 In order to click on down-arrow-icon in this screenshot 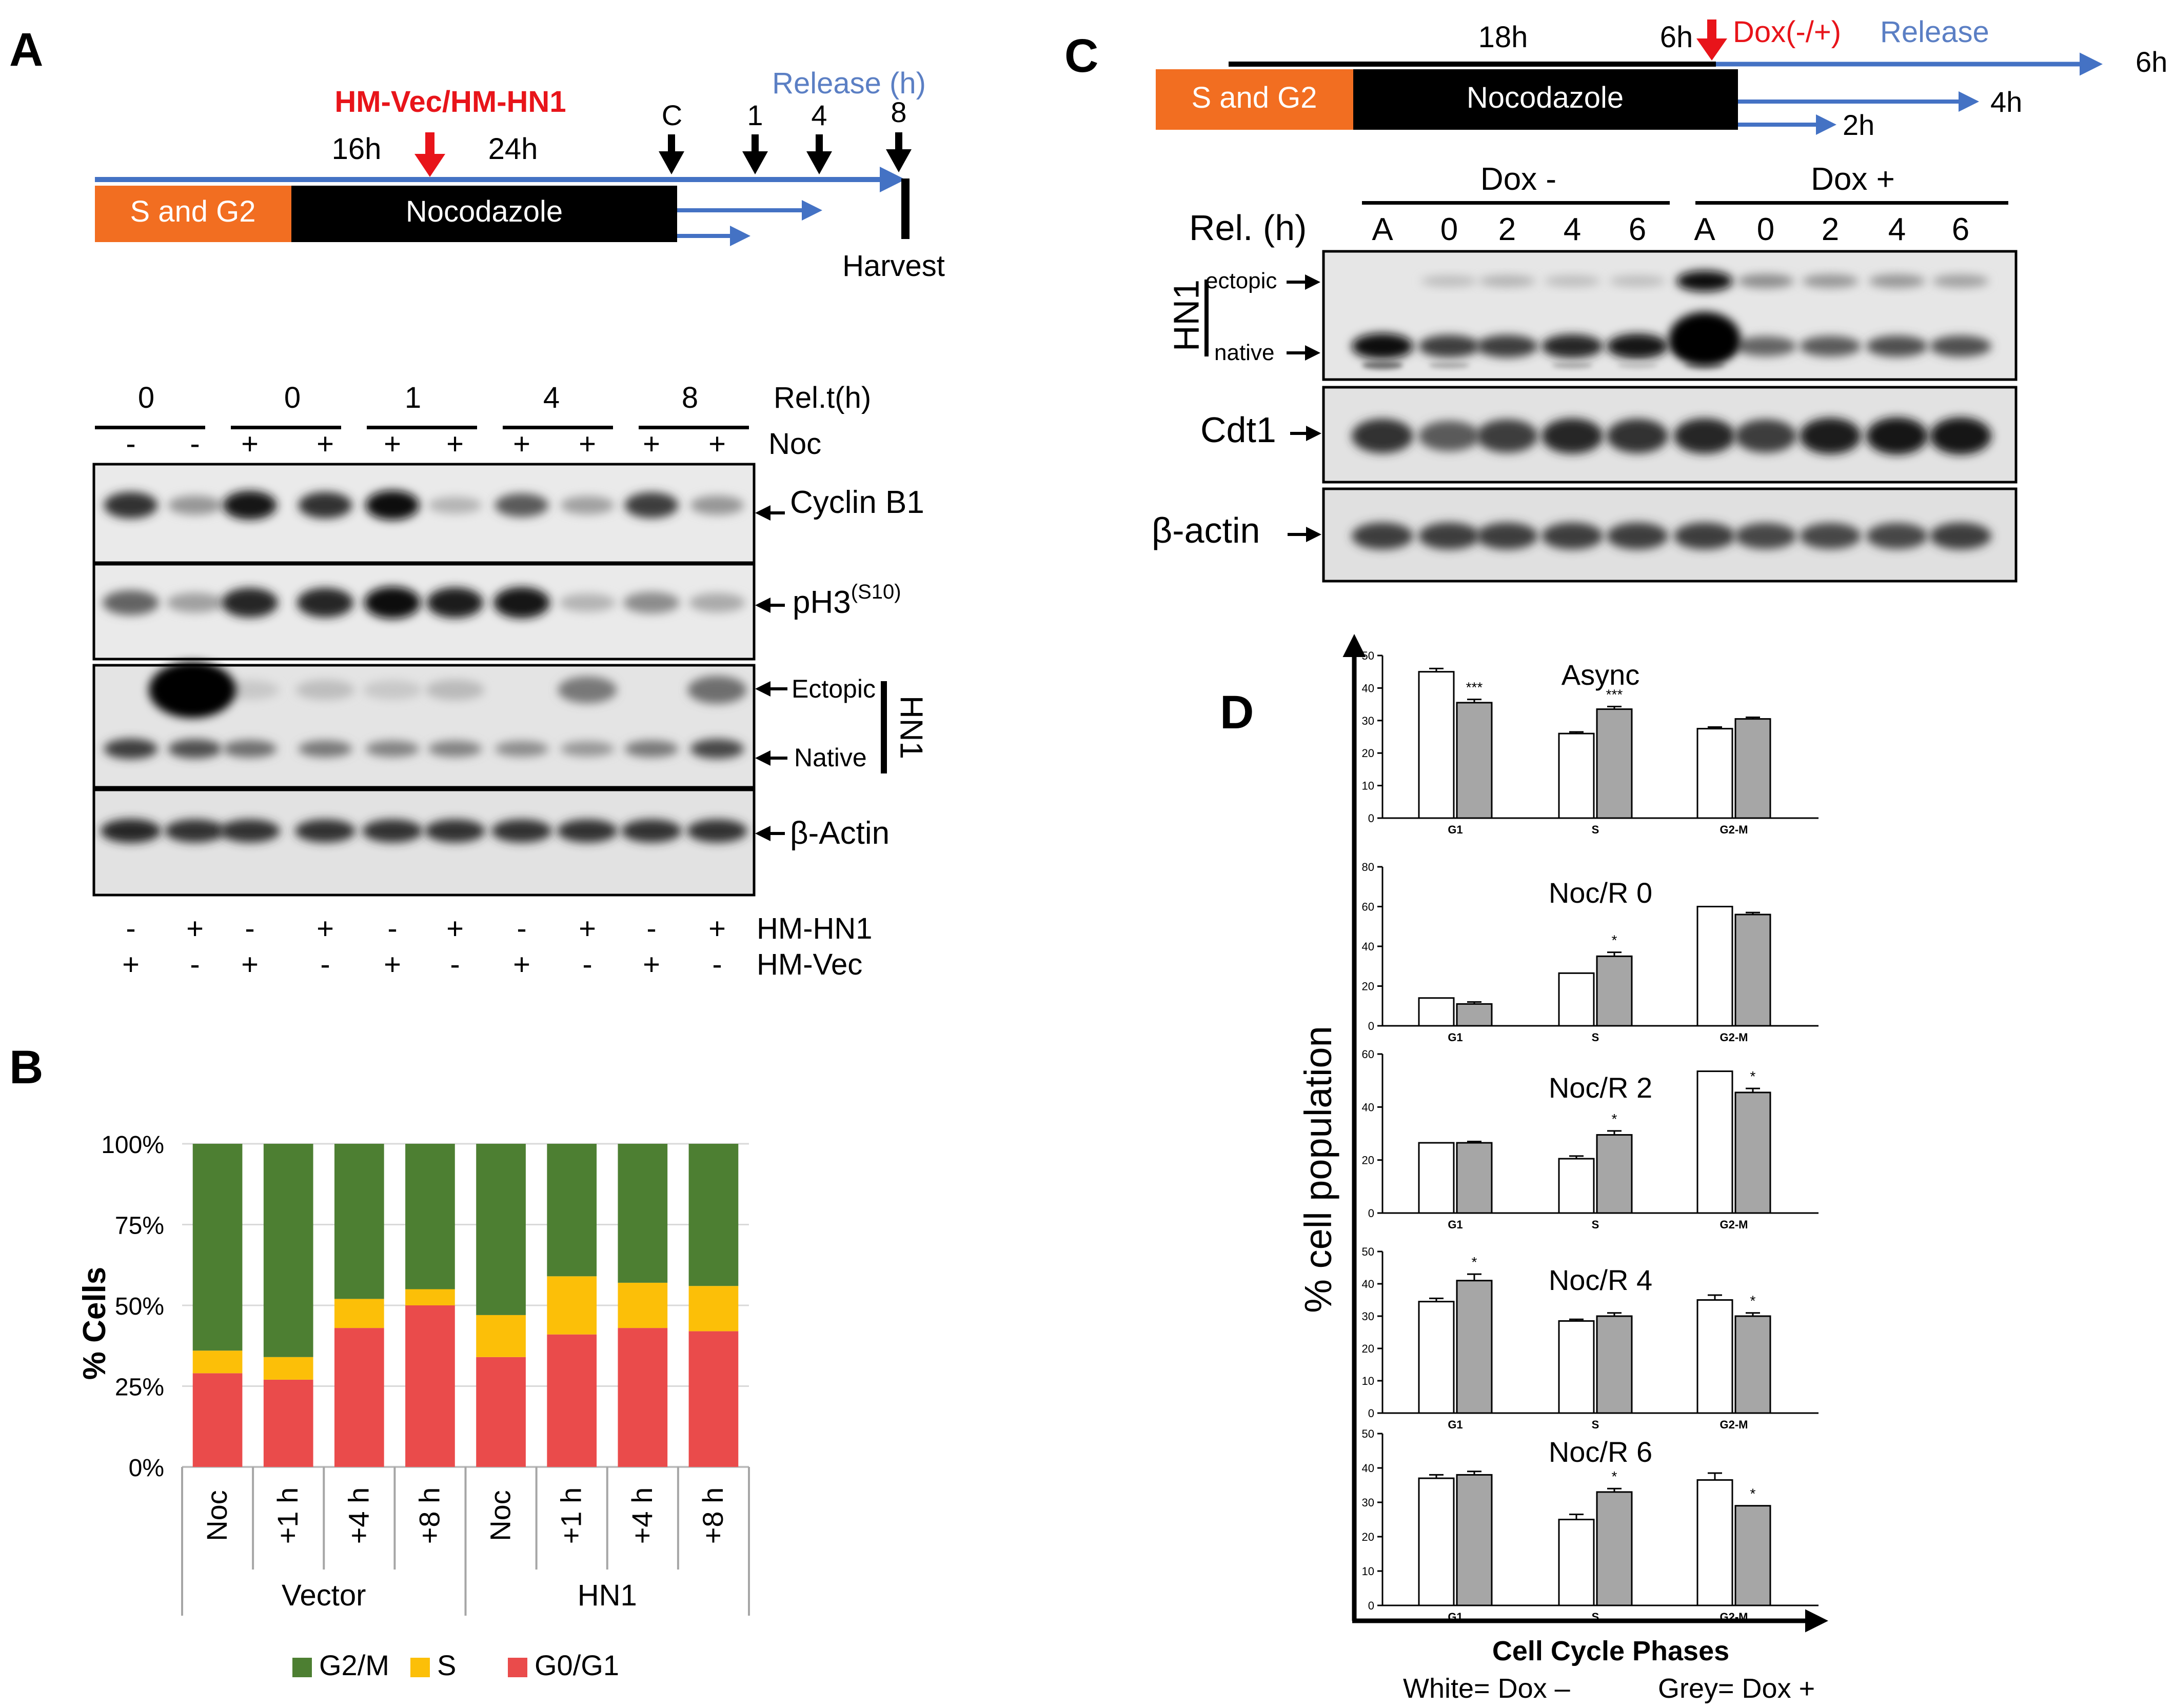, I will do `click(671, 154)`.